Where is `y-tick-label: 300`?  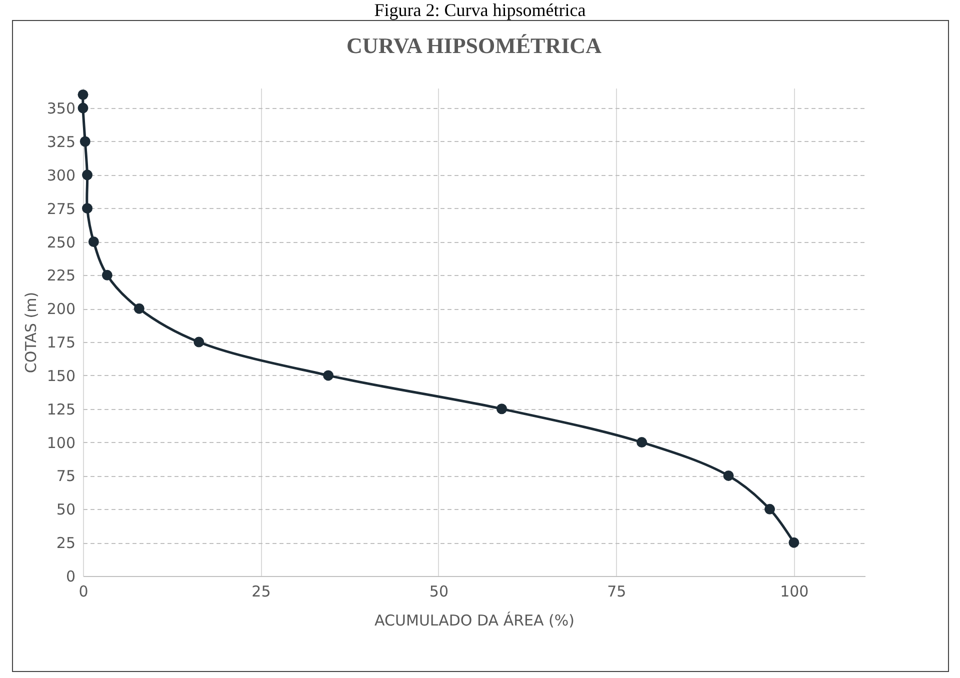
y-tick-label: 300 is located at coordinates (61, 175).